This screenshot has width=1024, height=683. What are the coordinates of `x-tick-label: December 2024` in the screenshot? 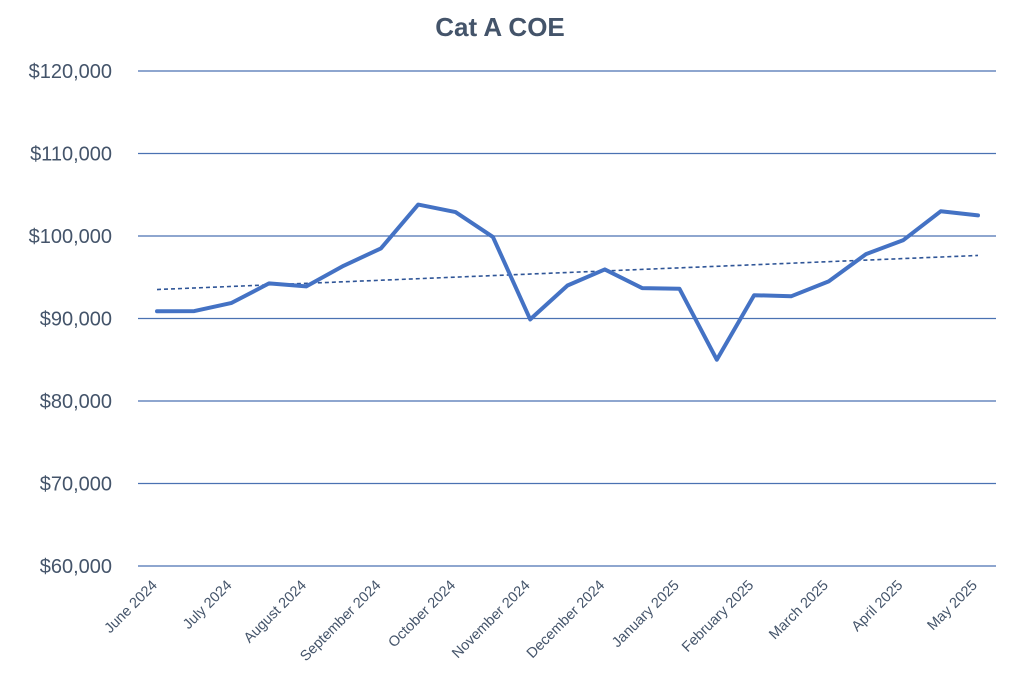 It's located at (566, 620).